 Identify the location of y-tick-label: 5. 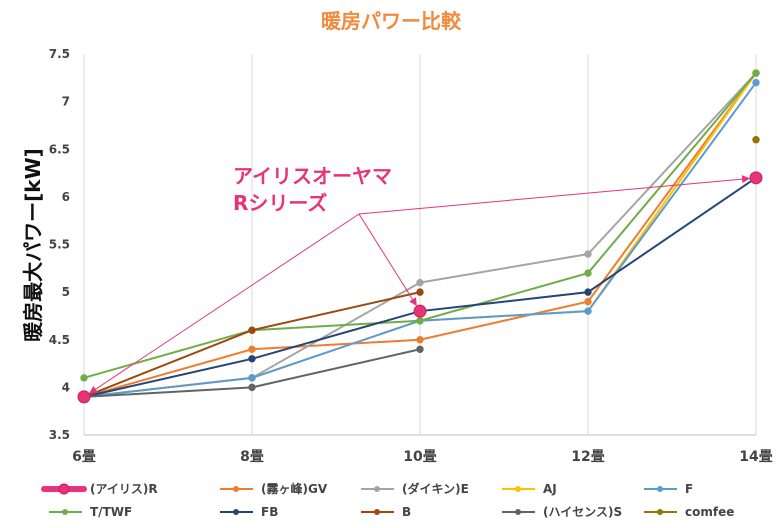
(66, 292).